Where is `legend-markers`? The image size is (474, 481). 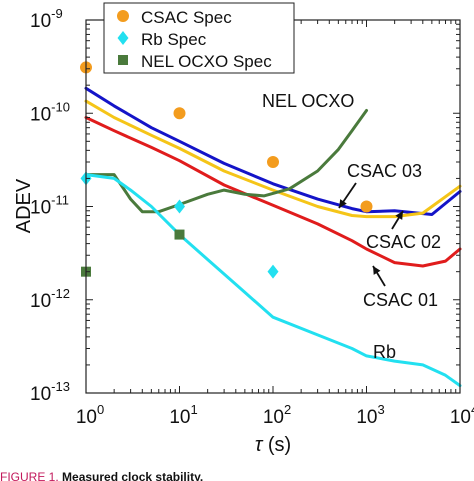 legend-markers is located at coordinates (123, 37).